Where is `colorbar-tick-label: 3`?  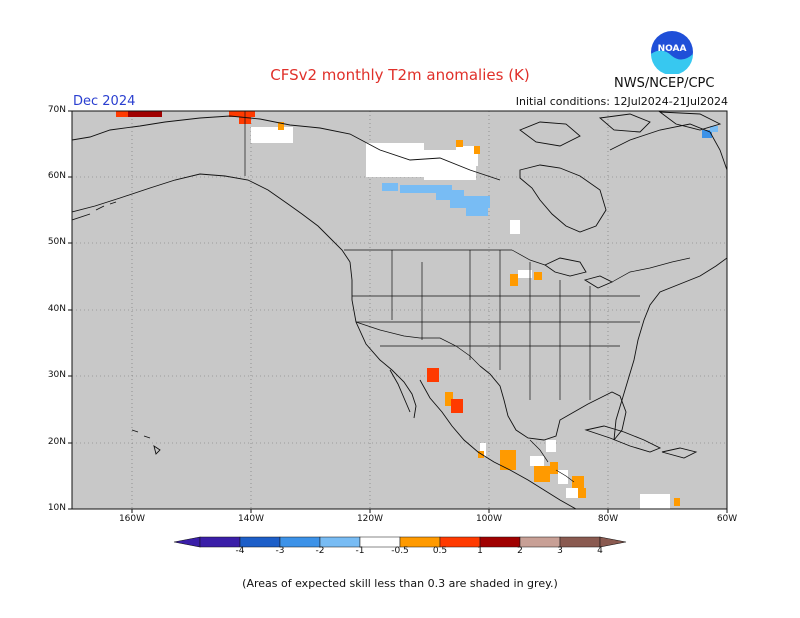 colorbar-tick-label: 3 is located at coordinates (560, 551).